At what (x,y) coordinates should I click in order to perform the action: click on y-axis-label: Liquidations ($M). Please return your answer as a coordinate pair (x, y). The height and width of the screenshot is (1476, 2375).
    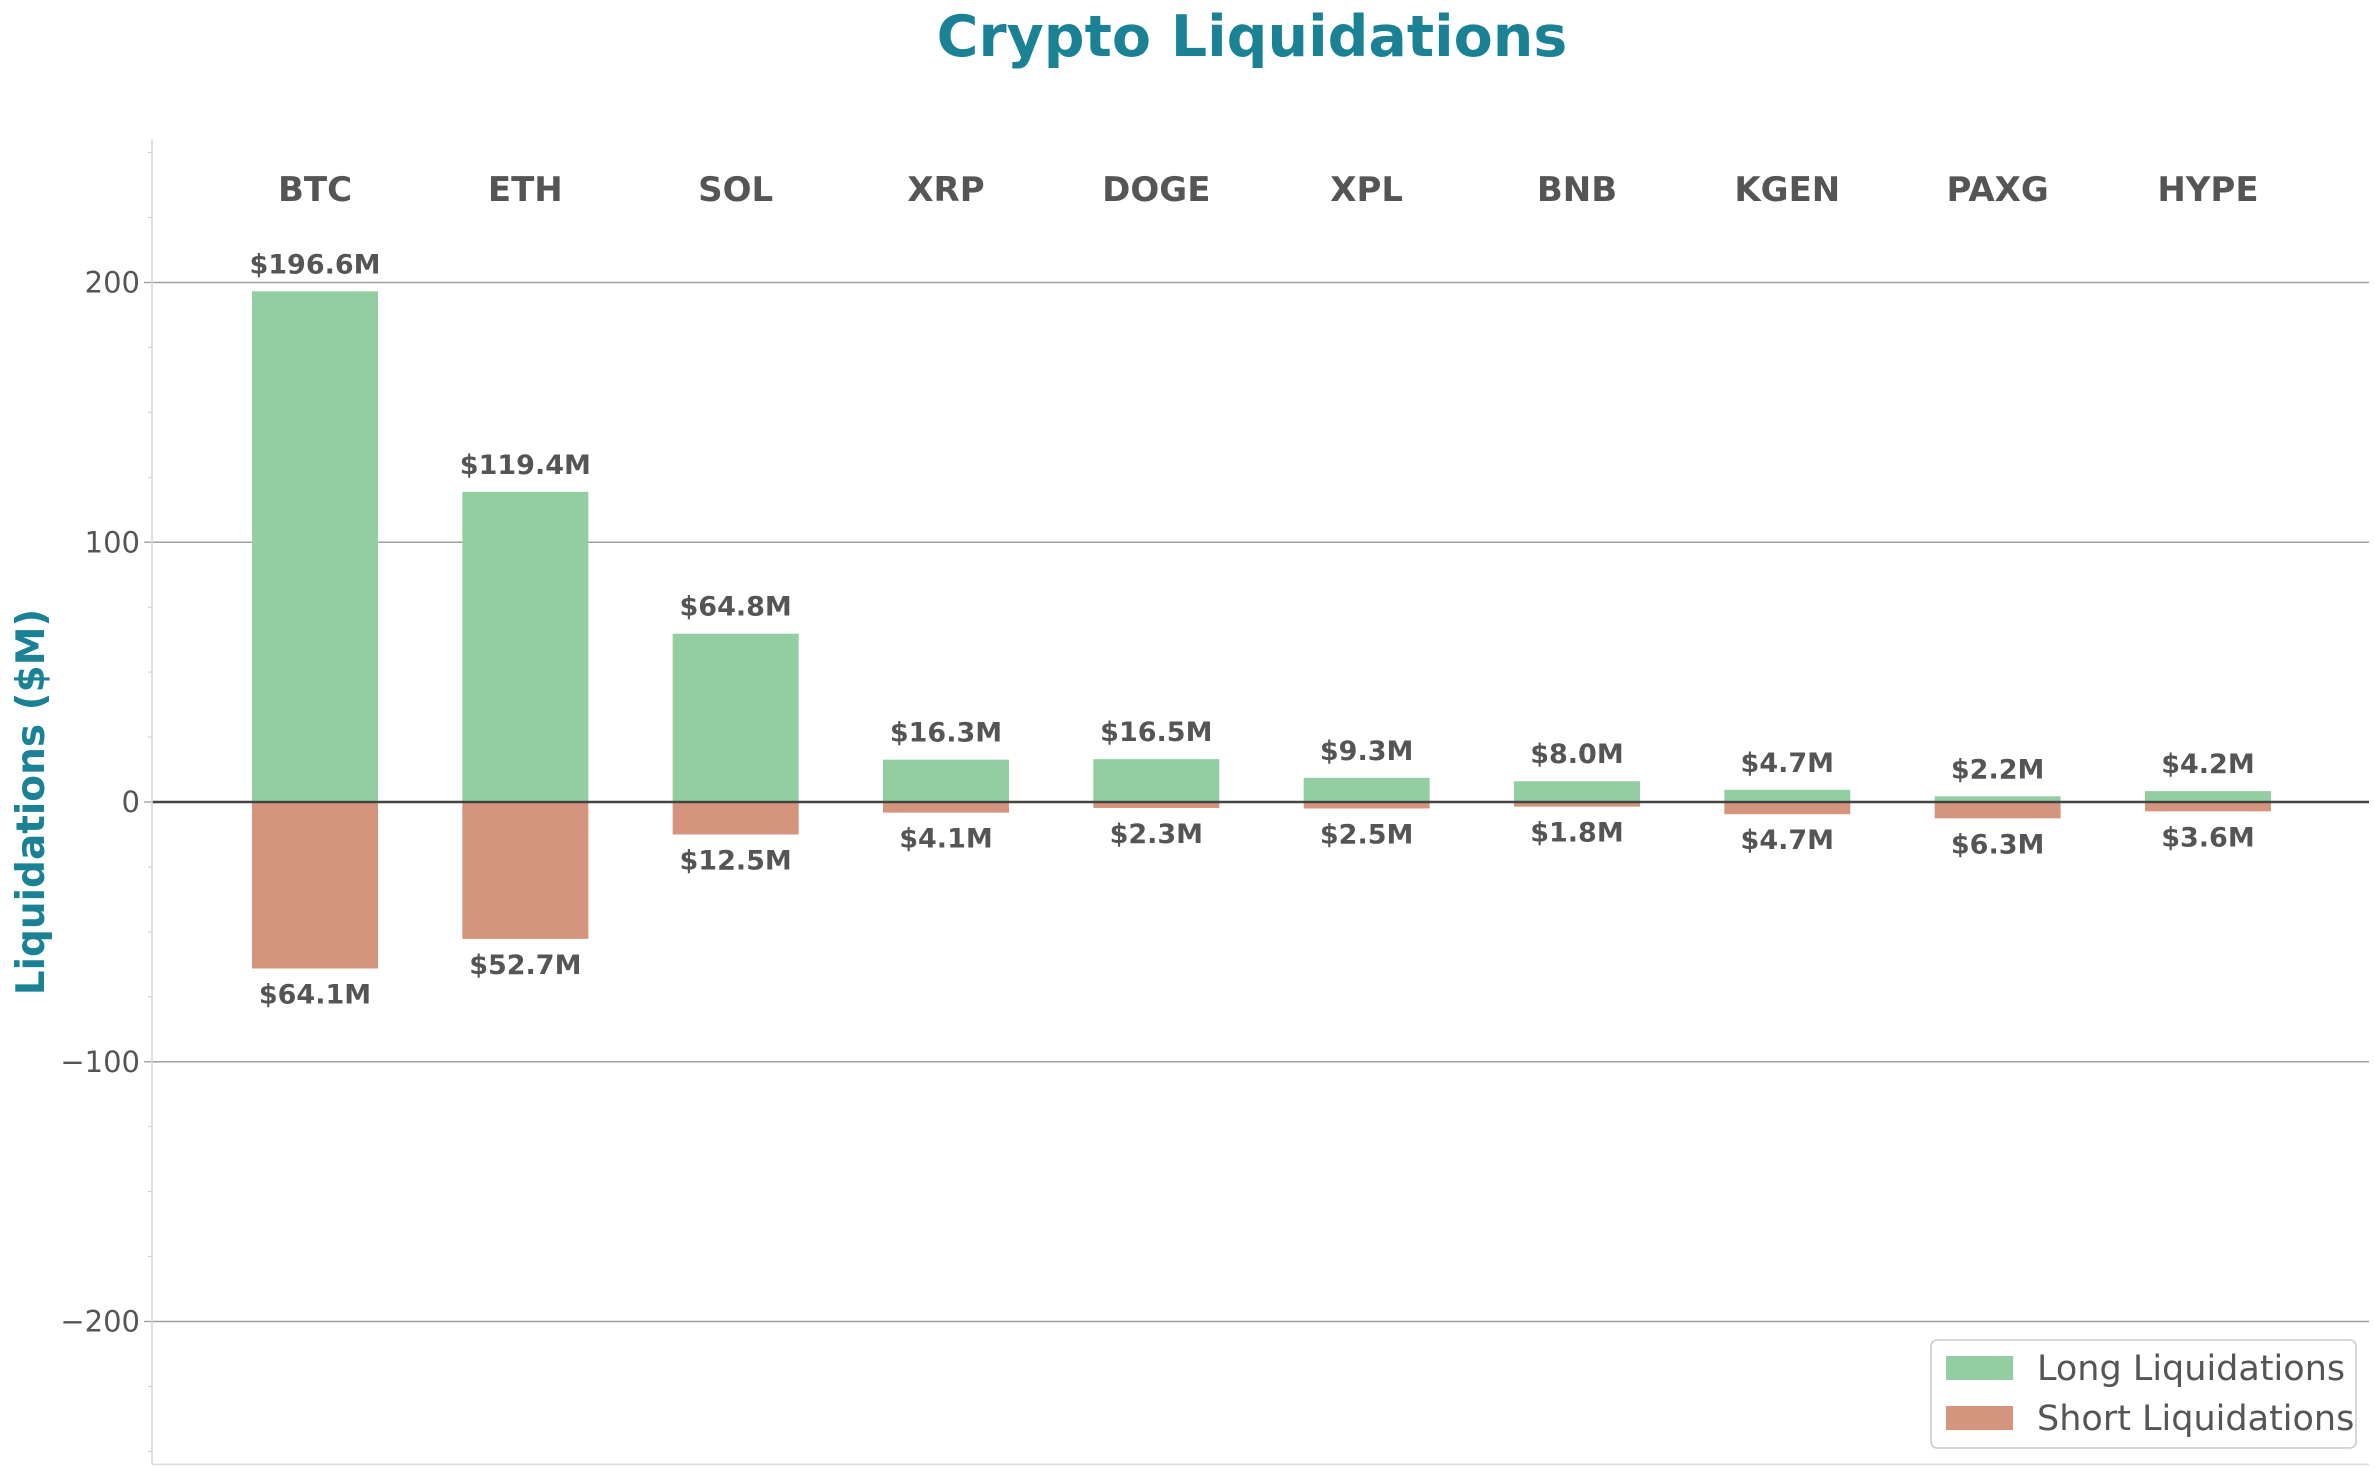
    Looking at the image, I should click on (31, 802).